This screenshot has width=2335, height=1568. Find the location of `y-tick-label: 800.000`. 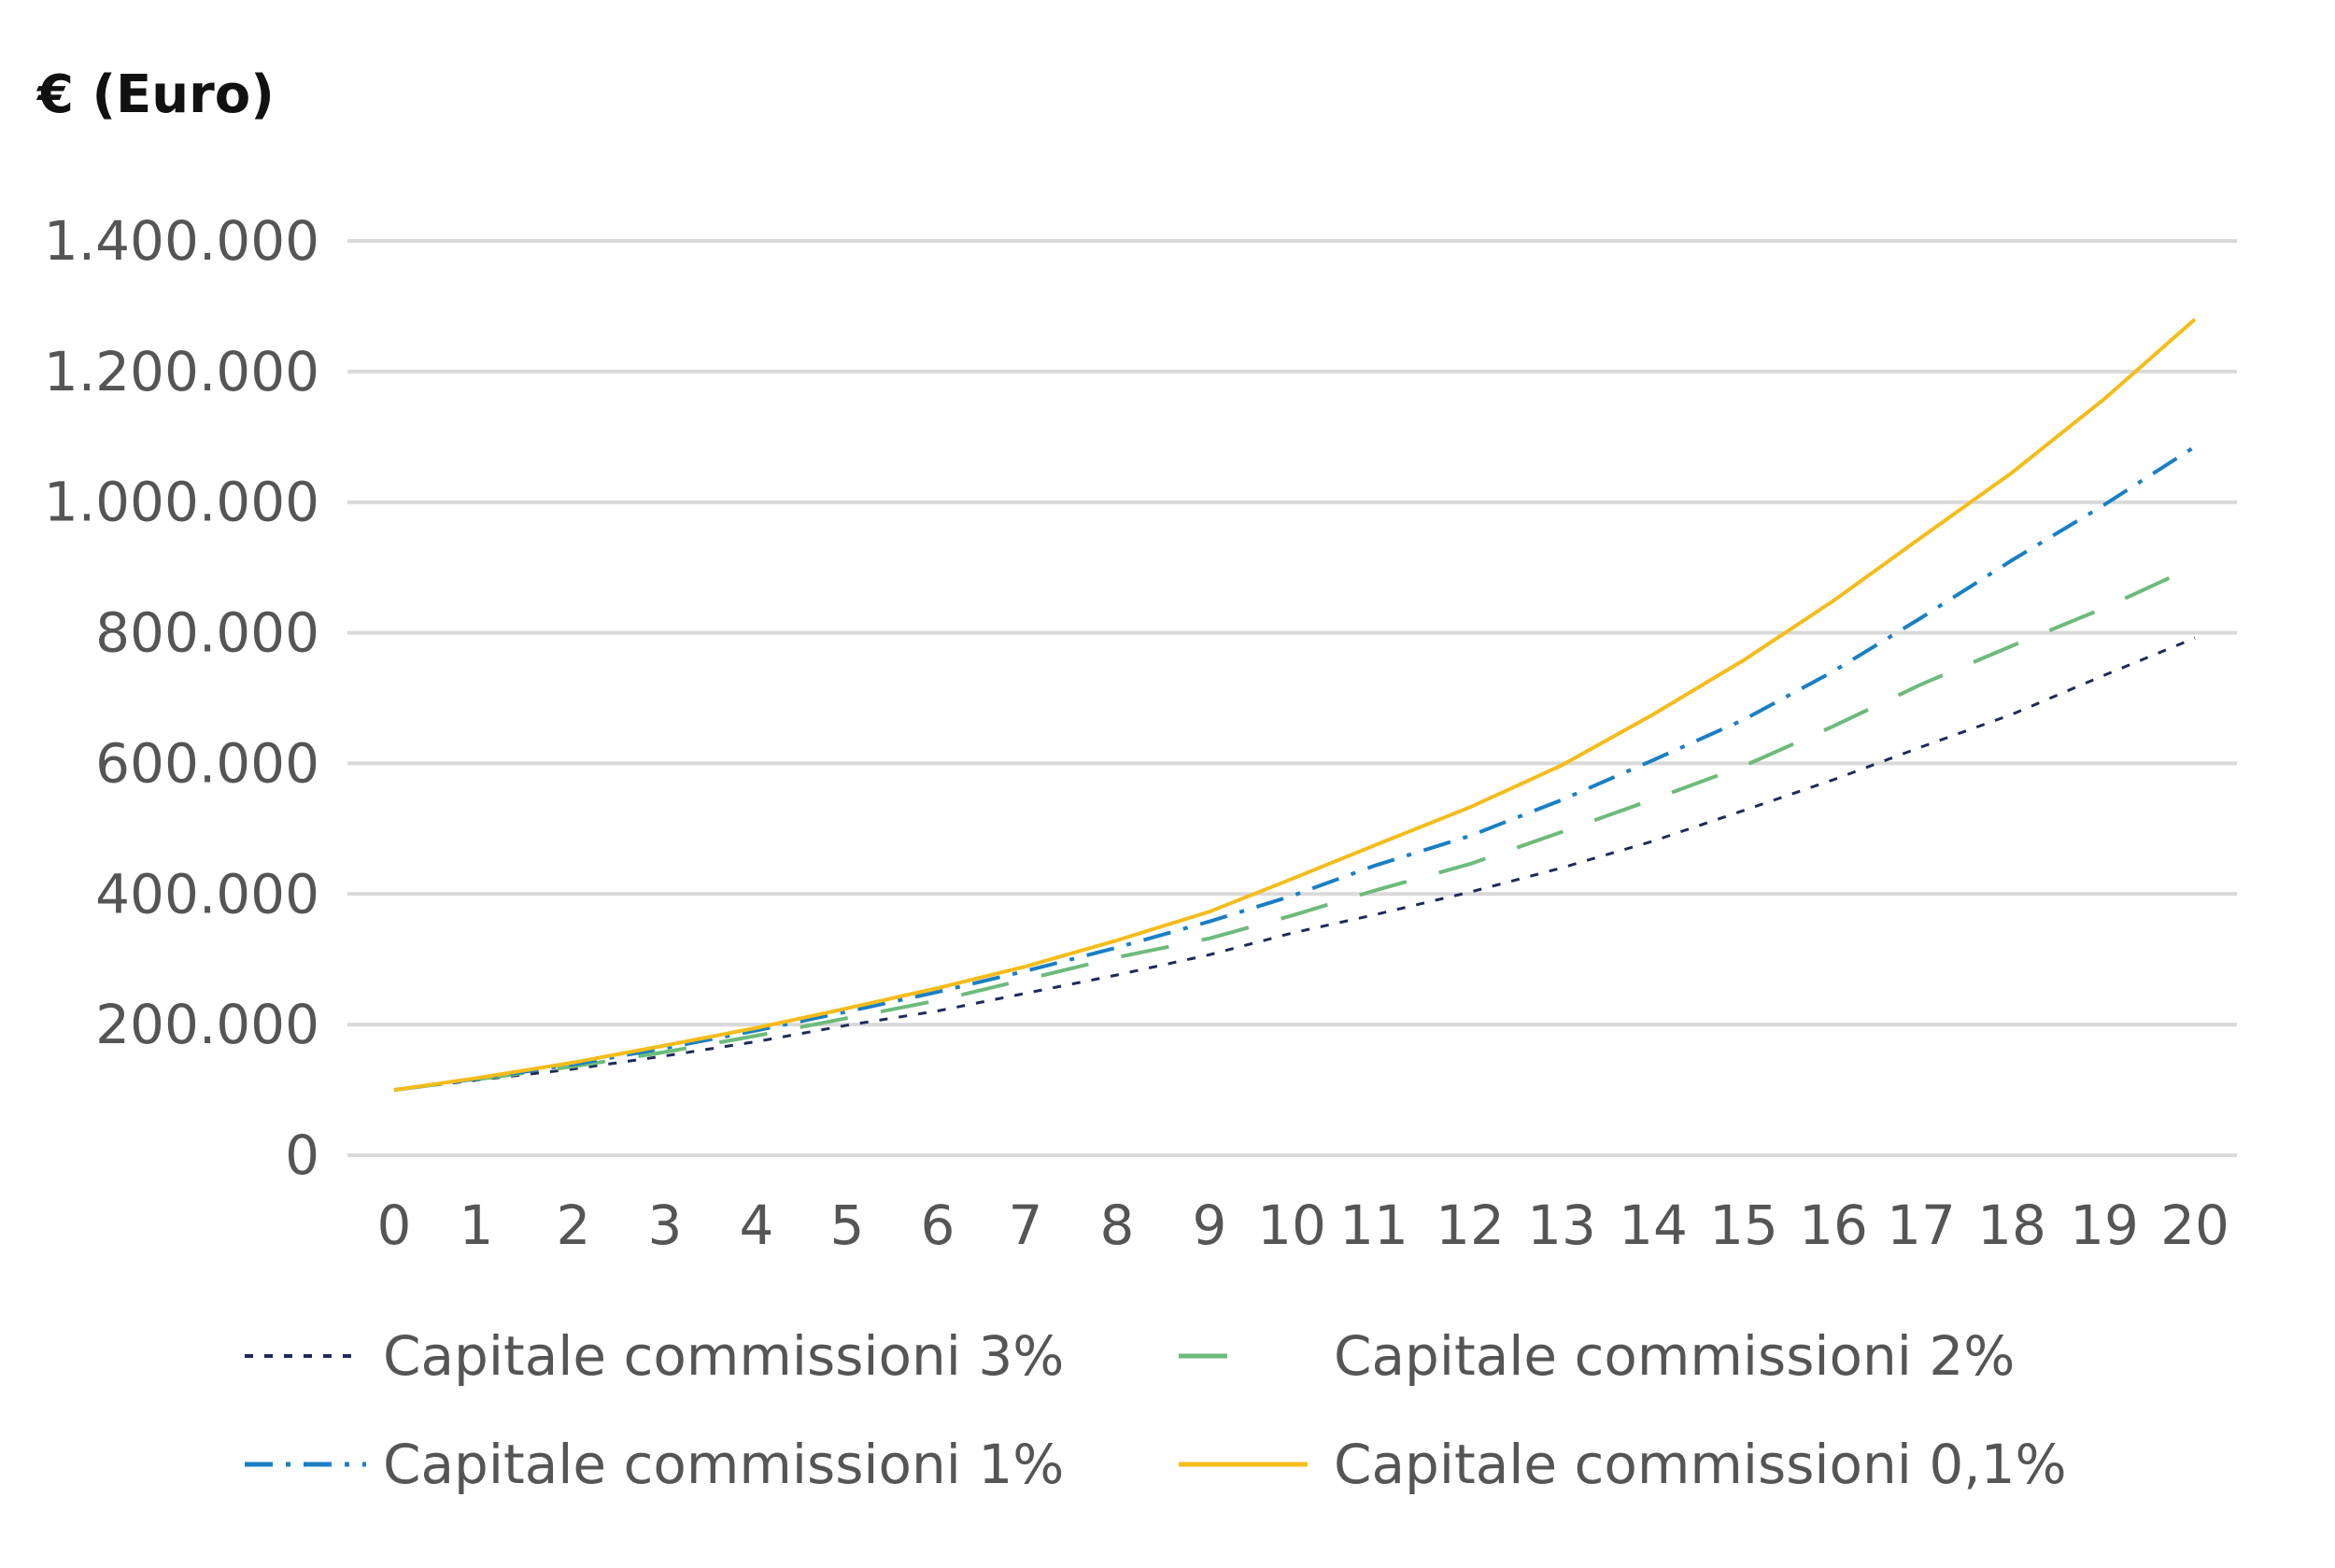

y-tick-label: 800.000 is located at coordinates (207, 633).